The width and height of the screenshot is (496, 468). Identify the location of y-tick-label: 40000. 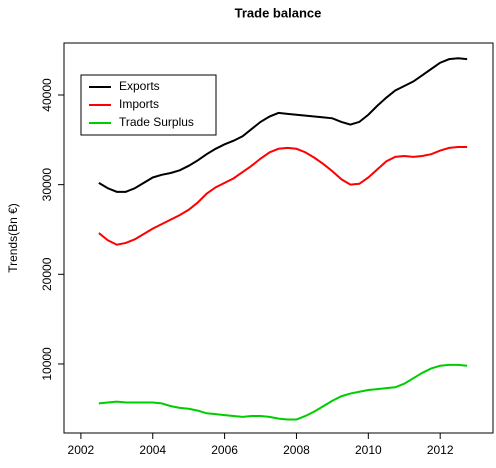
(47, 95).